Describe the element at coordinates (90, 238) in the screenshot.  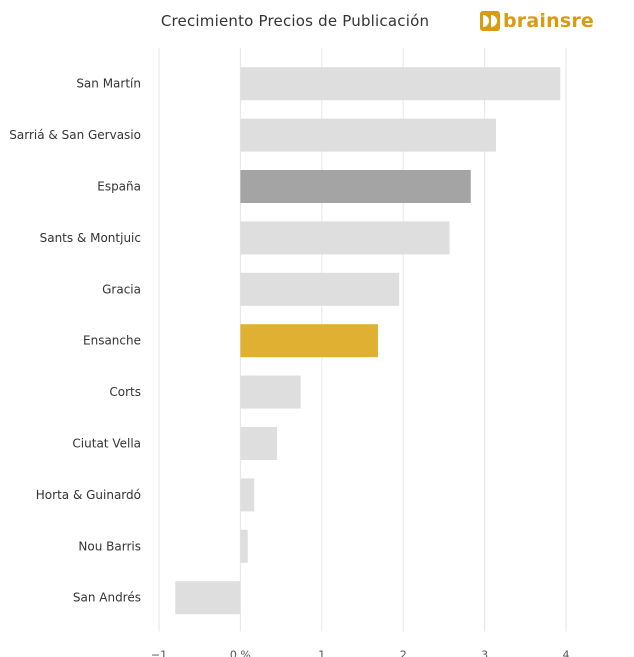
I see `category-label: Sants & Montjuic` at that location.